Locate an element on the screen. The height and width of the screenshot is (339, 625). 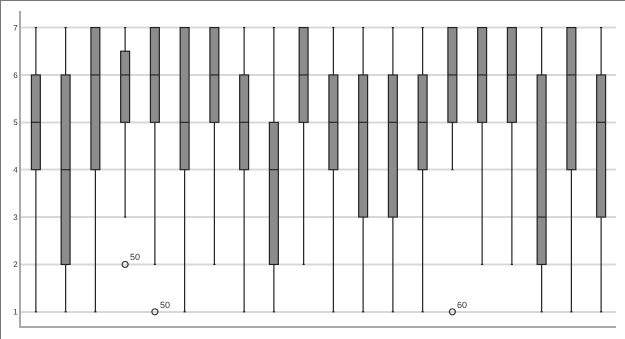
y-tick-label: 1 is located at coordinates (15, 312).